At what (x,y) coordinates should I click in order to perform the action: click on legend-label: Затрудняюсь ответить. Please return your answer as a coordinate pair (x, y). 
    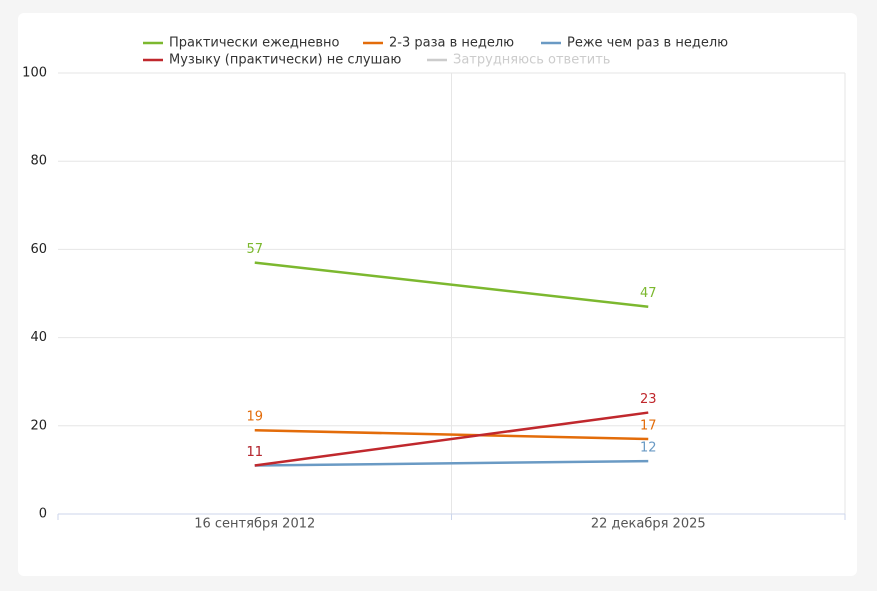
    Looking at the image, I should click on (531, 60).